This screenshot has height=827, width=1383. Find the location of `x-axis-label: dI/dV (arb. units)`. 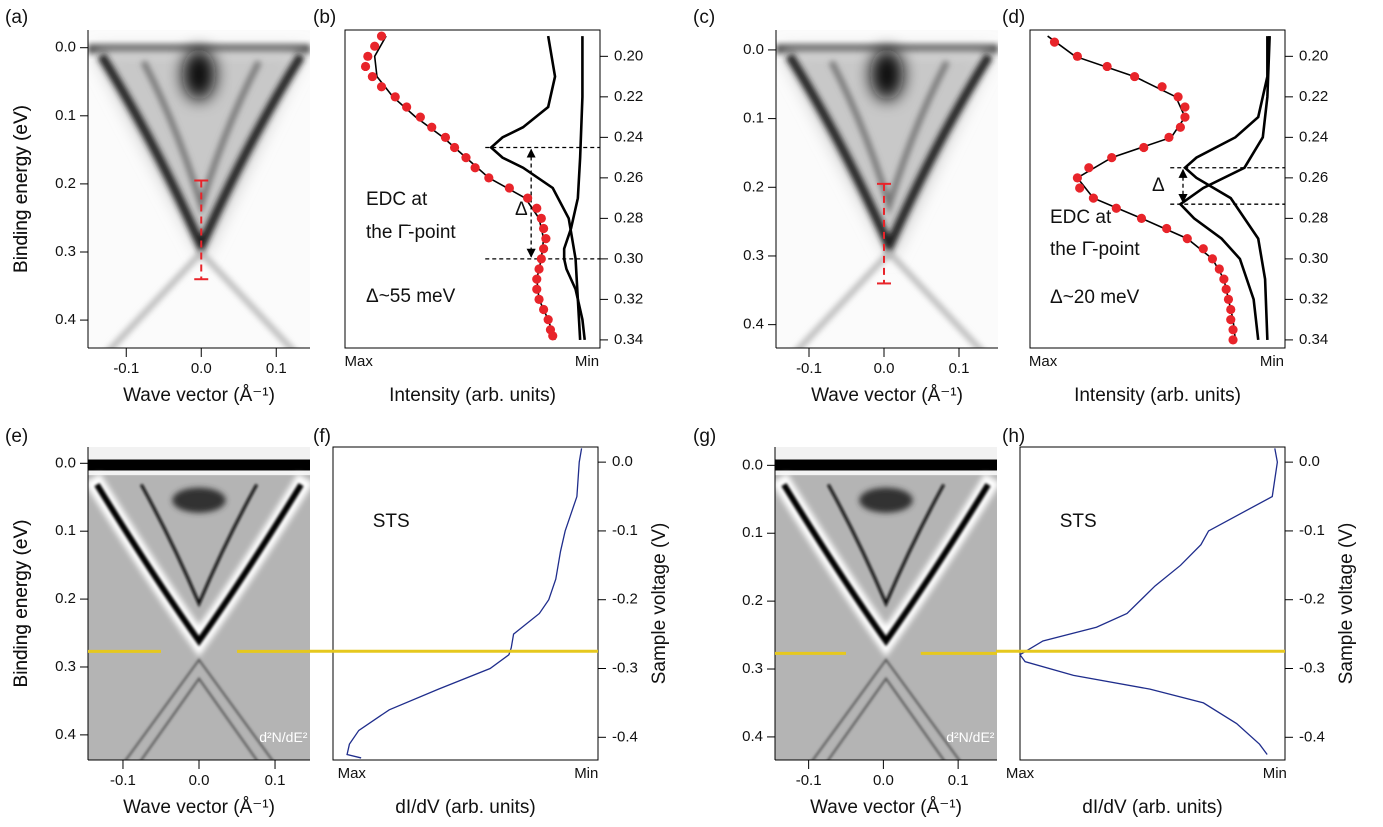

x-axis-label: dI/dV (arb. units) is located at coordinates (465, 807).